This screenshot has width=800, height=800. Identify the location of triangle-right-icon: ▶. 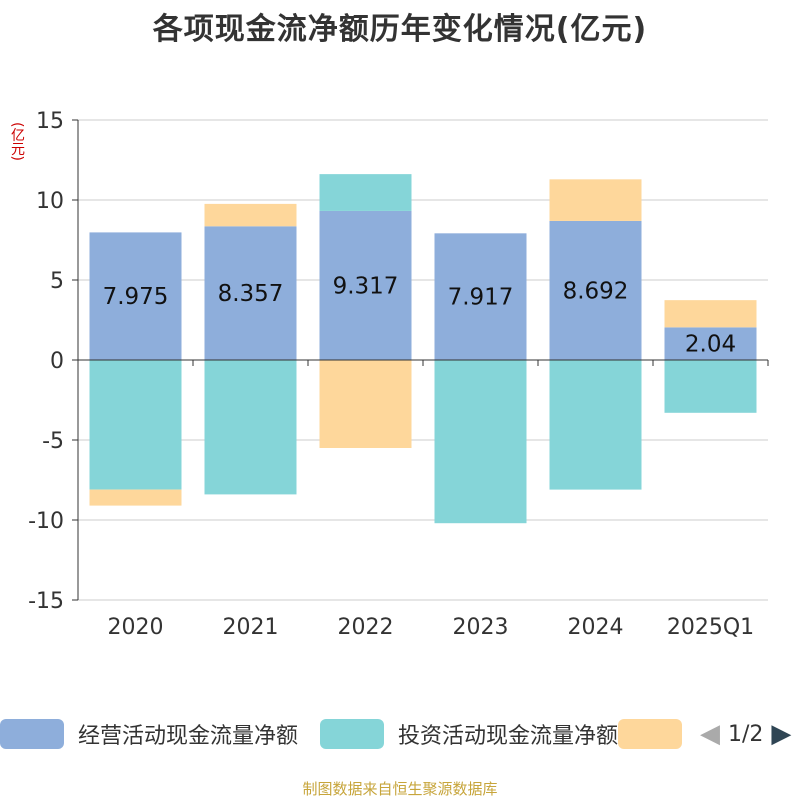
(781, 734).